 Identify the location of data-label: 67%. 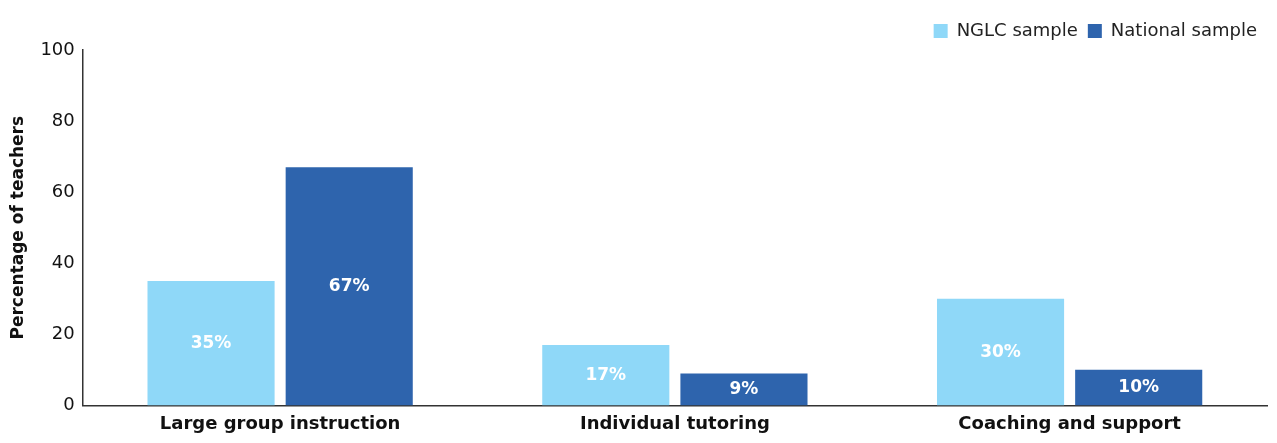
(349, 284).